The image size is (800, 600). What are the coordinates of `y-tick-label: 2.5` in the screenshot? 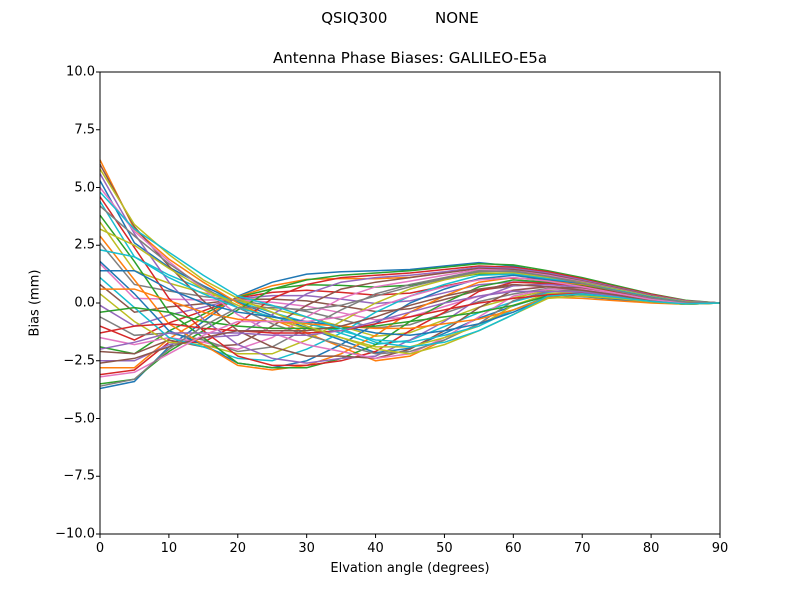 It's located at (84, 245).